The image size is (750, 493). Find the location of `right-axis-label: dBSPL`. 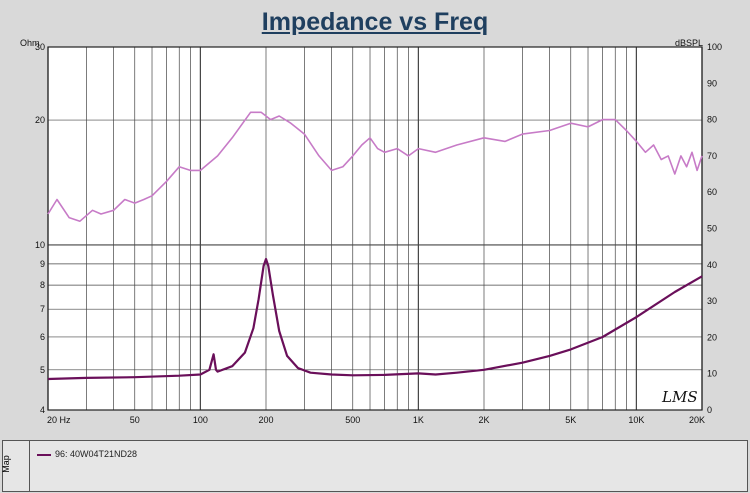

right-axis-label: dBSPL is located at coordinates (689, 43).